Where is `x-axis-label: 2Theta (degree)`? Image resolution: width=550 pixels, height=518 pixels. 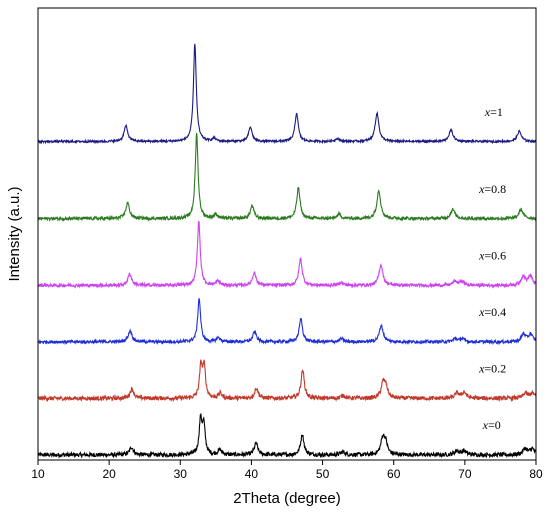 x-axis-label: 2Theta (degree) is located at coordinates (287, 498).